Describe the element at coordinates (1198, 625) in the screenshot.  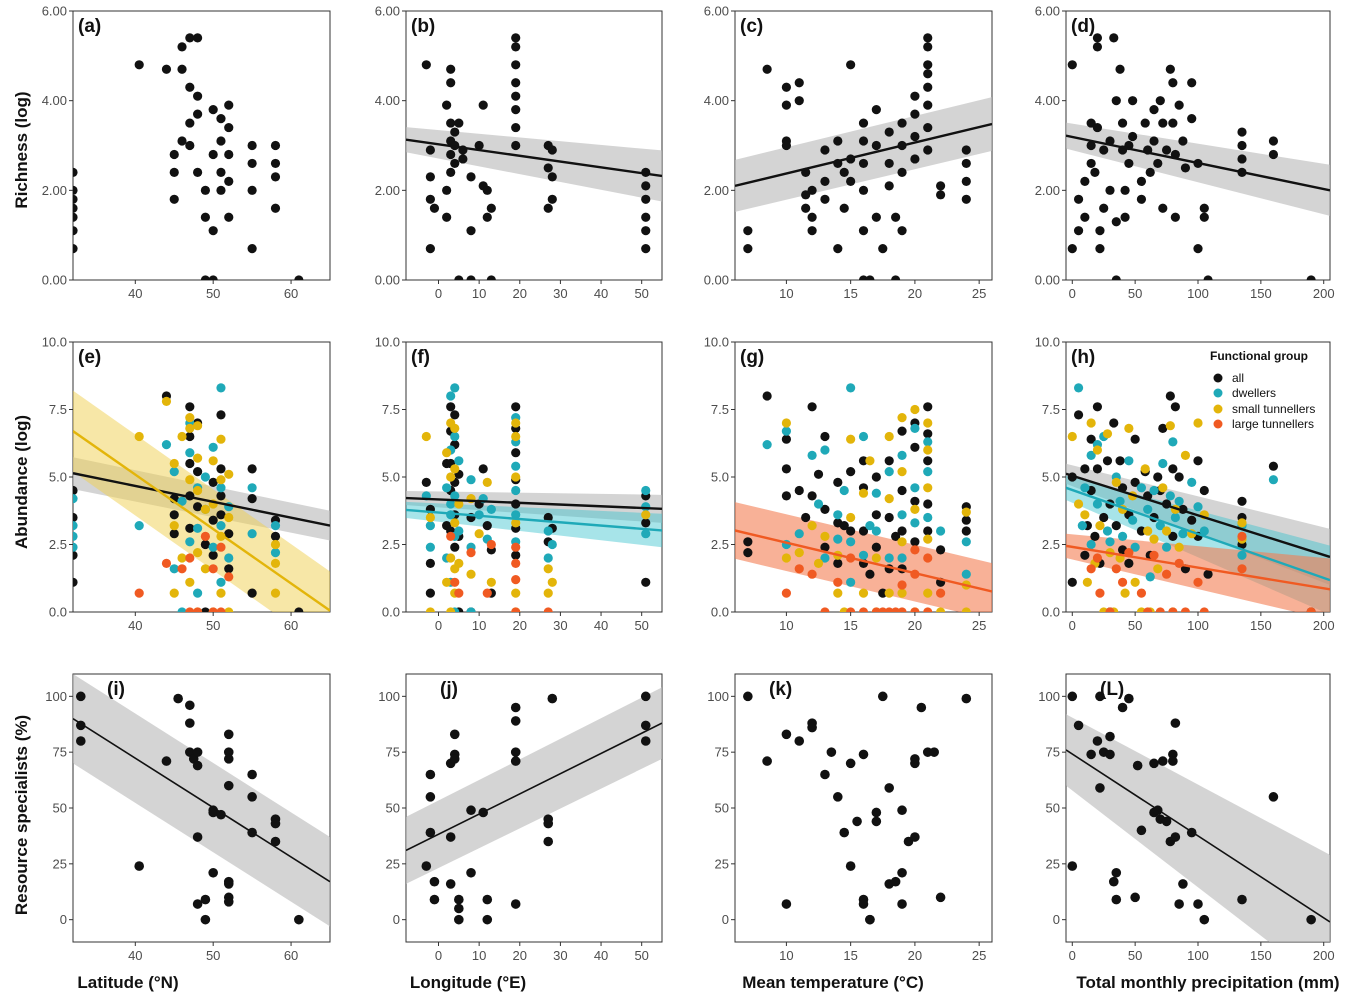
I see `x-tick-label: 100` at that location.